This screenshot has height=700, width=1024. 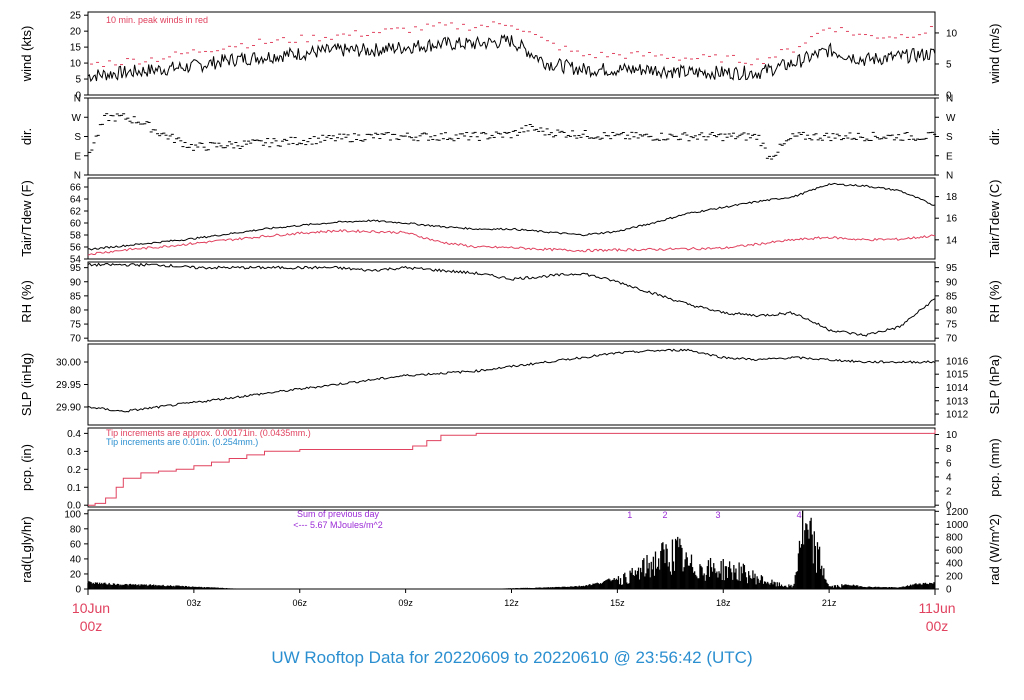 I want to click on temp-left-tick-label: 56, so click(x=76, y=248).